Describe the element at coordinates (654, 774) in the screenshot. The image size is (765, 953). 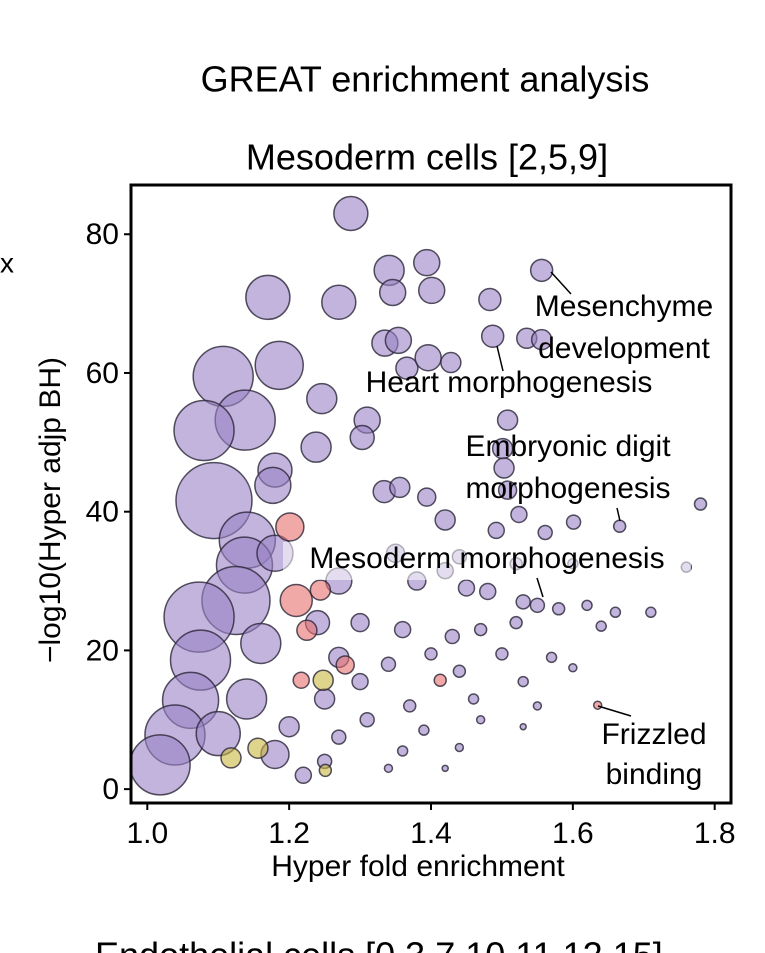
I see `annotation-text: binding` at that location.